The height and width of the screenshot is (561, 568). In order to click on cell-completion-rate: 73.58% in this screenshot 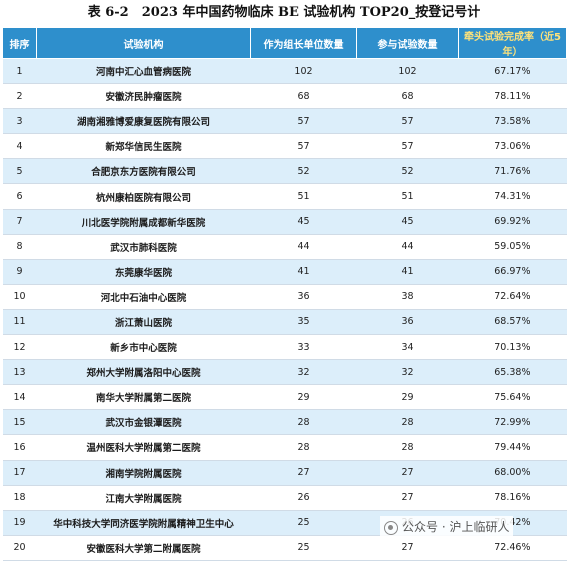, I will do `click(512, 121)`.